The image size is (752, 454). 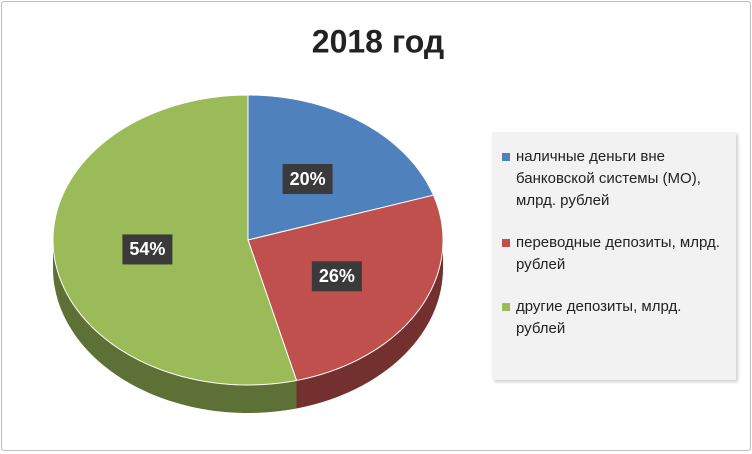 I want to click on data-label: 54%, so click(x=147, y=249).